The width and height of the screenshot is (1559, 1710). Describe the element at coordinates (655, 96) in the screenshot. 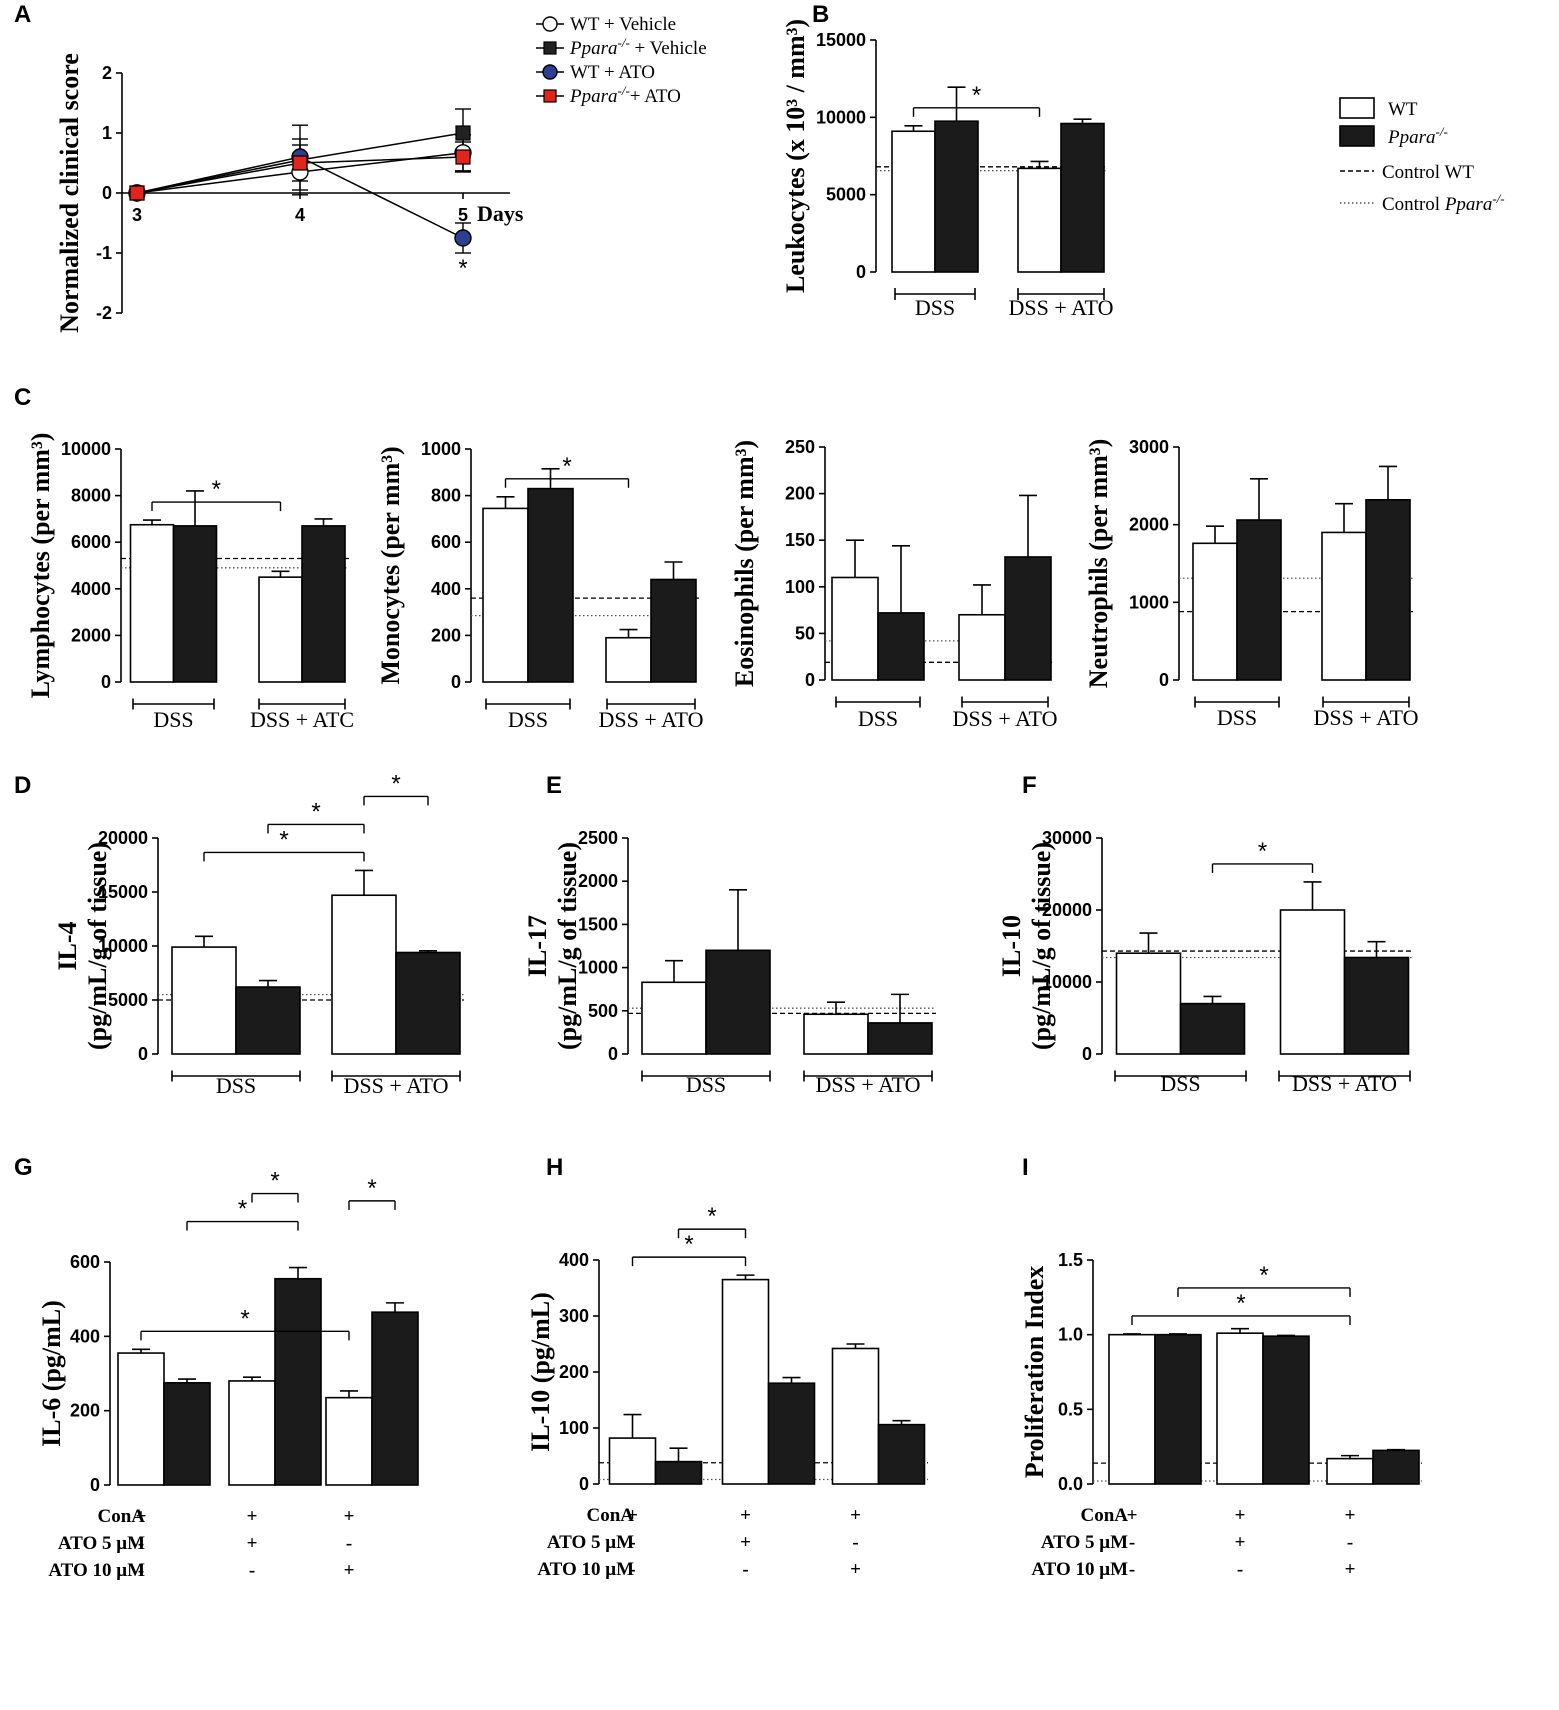

I see `legend-label-part: + ATO` at that location.